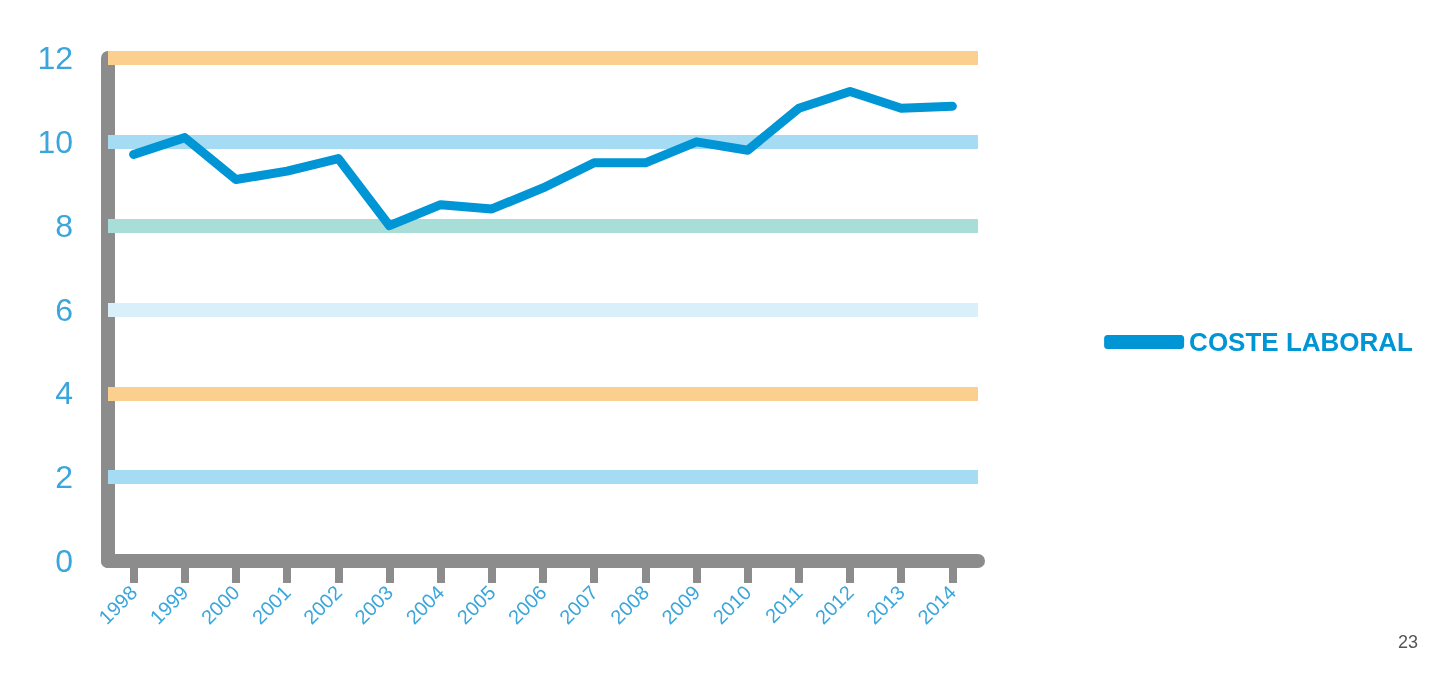 This screenshot has width=1438, height=686. What do you see at coordinates (64, 393) in the screenshot?
I see `y-tick-label: 4` at bounding box center [64, 393].